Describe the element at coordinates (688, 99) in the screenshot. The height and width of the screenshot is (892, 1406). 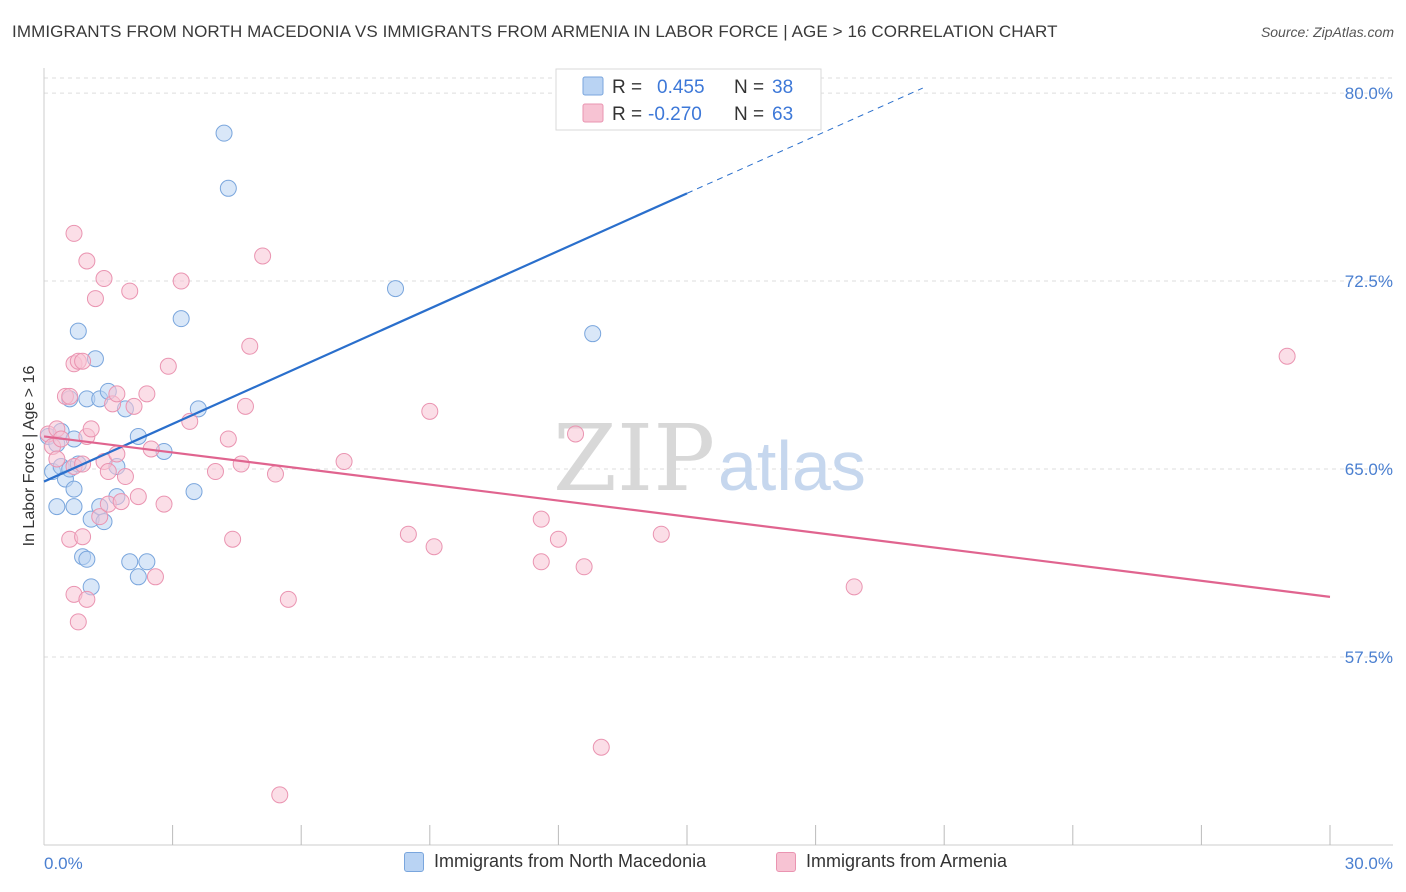
I see `correlation-legend: R = 0.455 N = 38 R = -0.270 N = 63` at that location.